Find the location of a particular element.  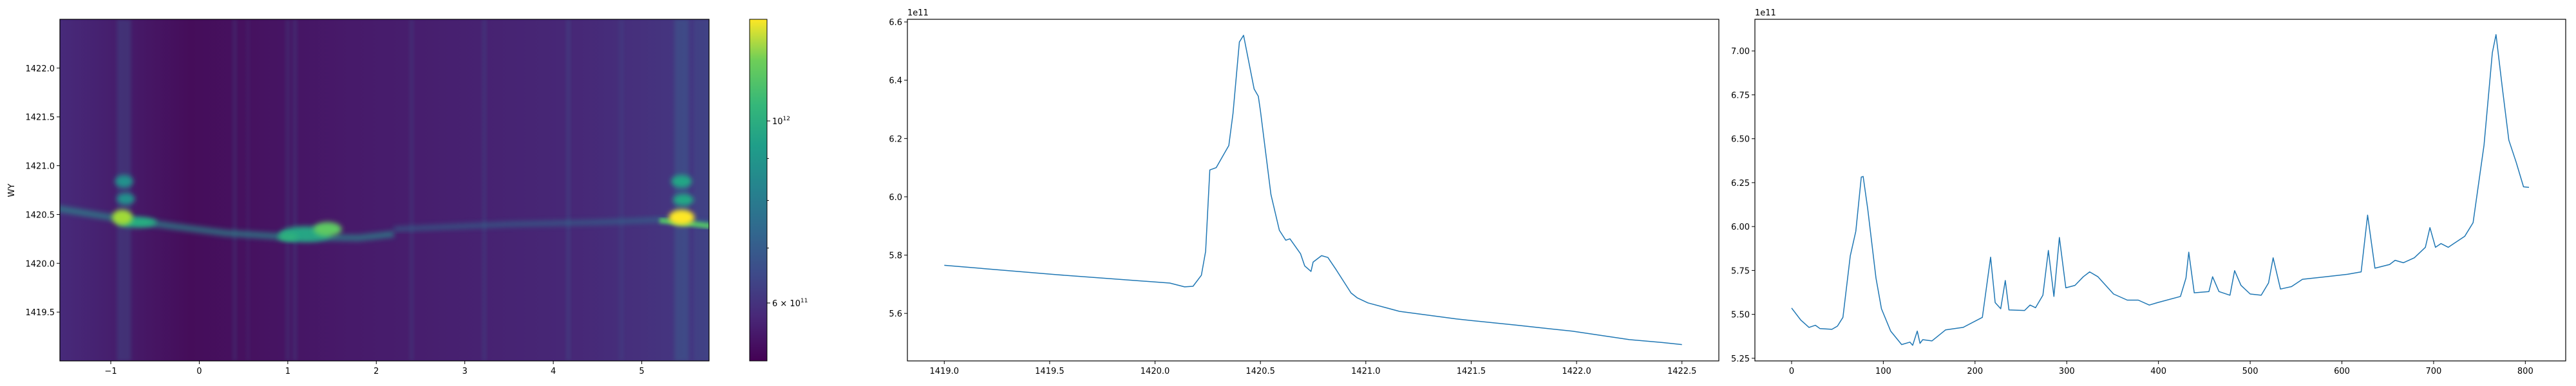

line-chart-2-ytick-label: 6.00 is located at coordinates (1740, 227).